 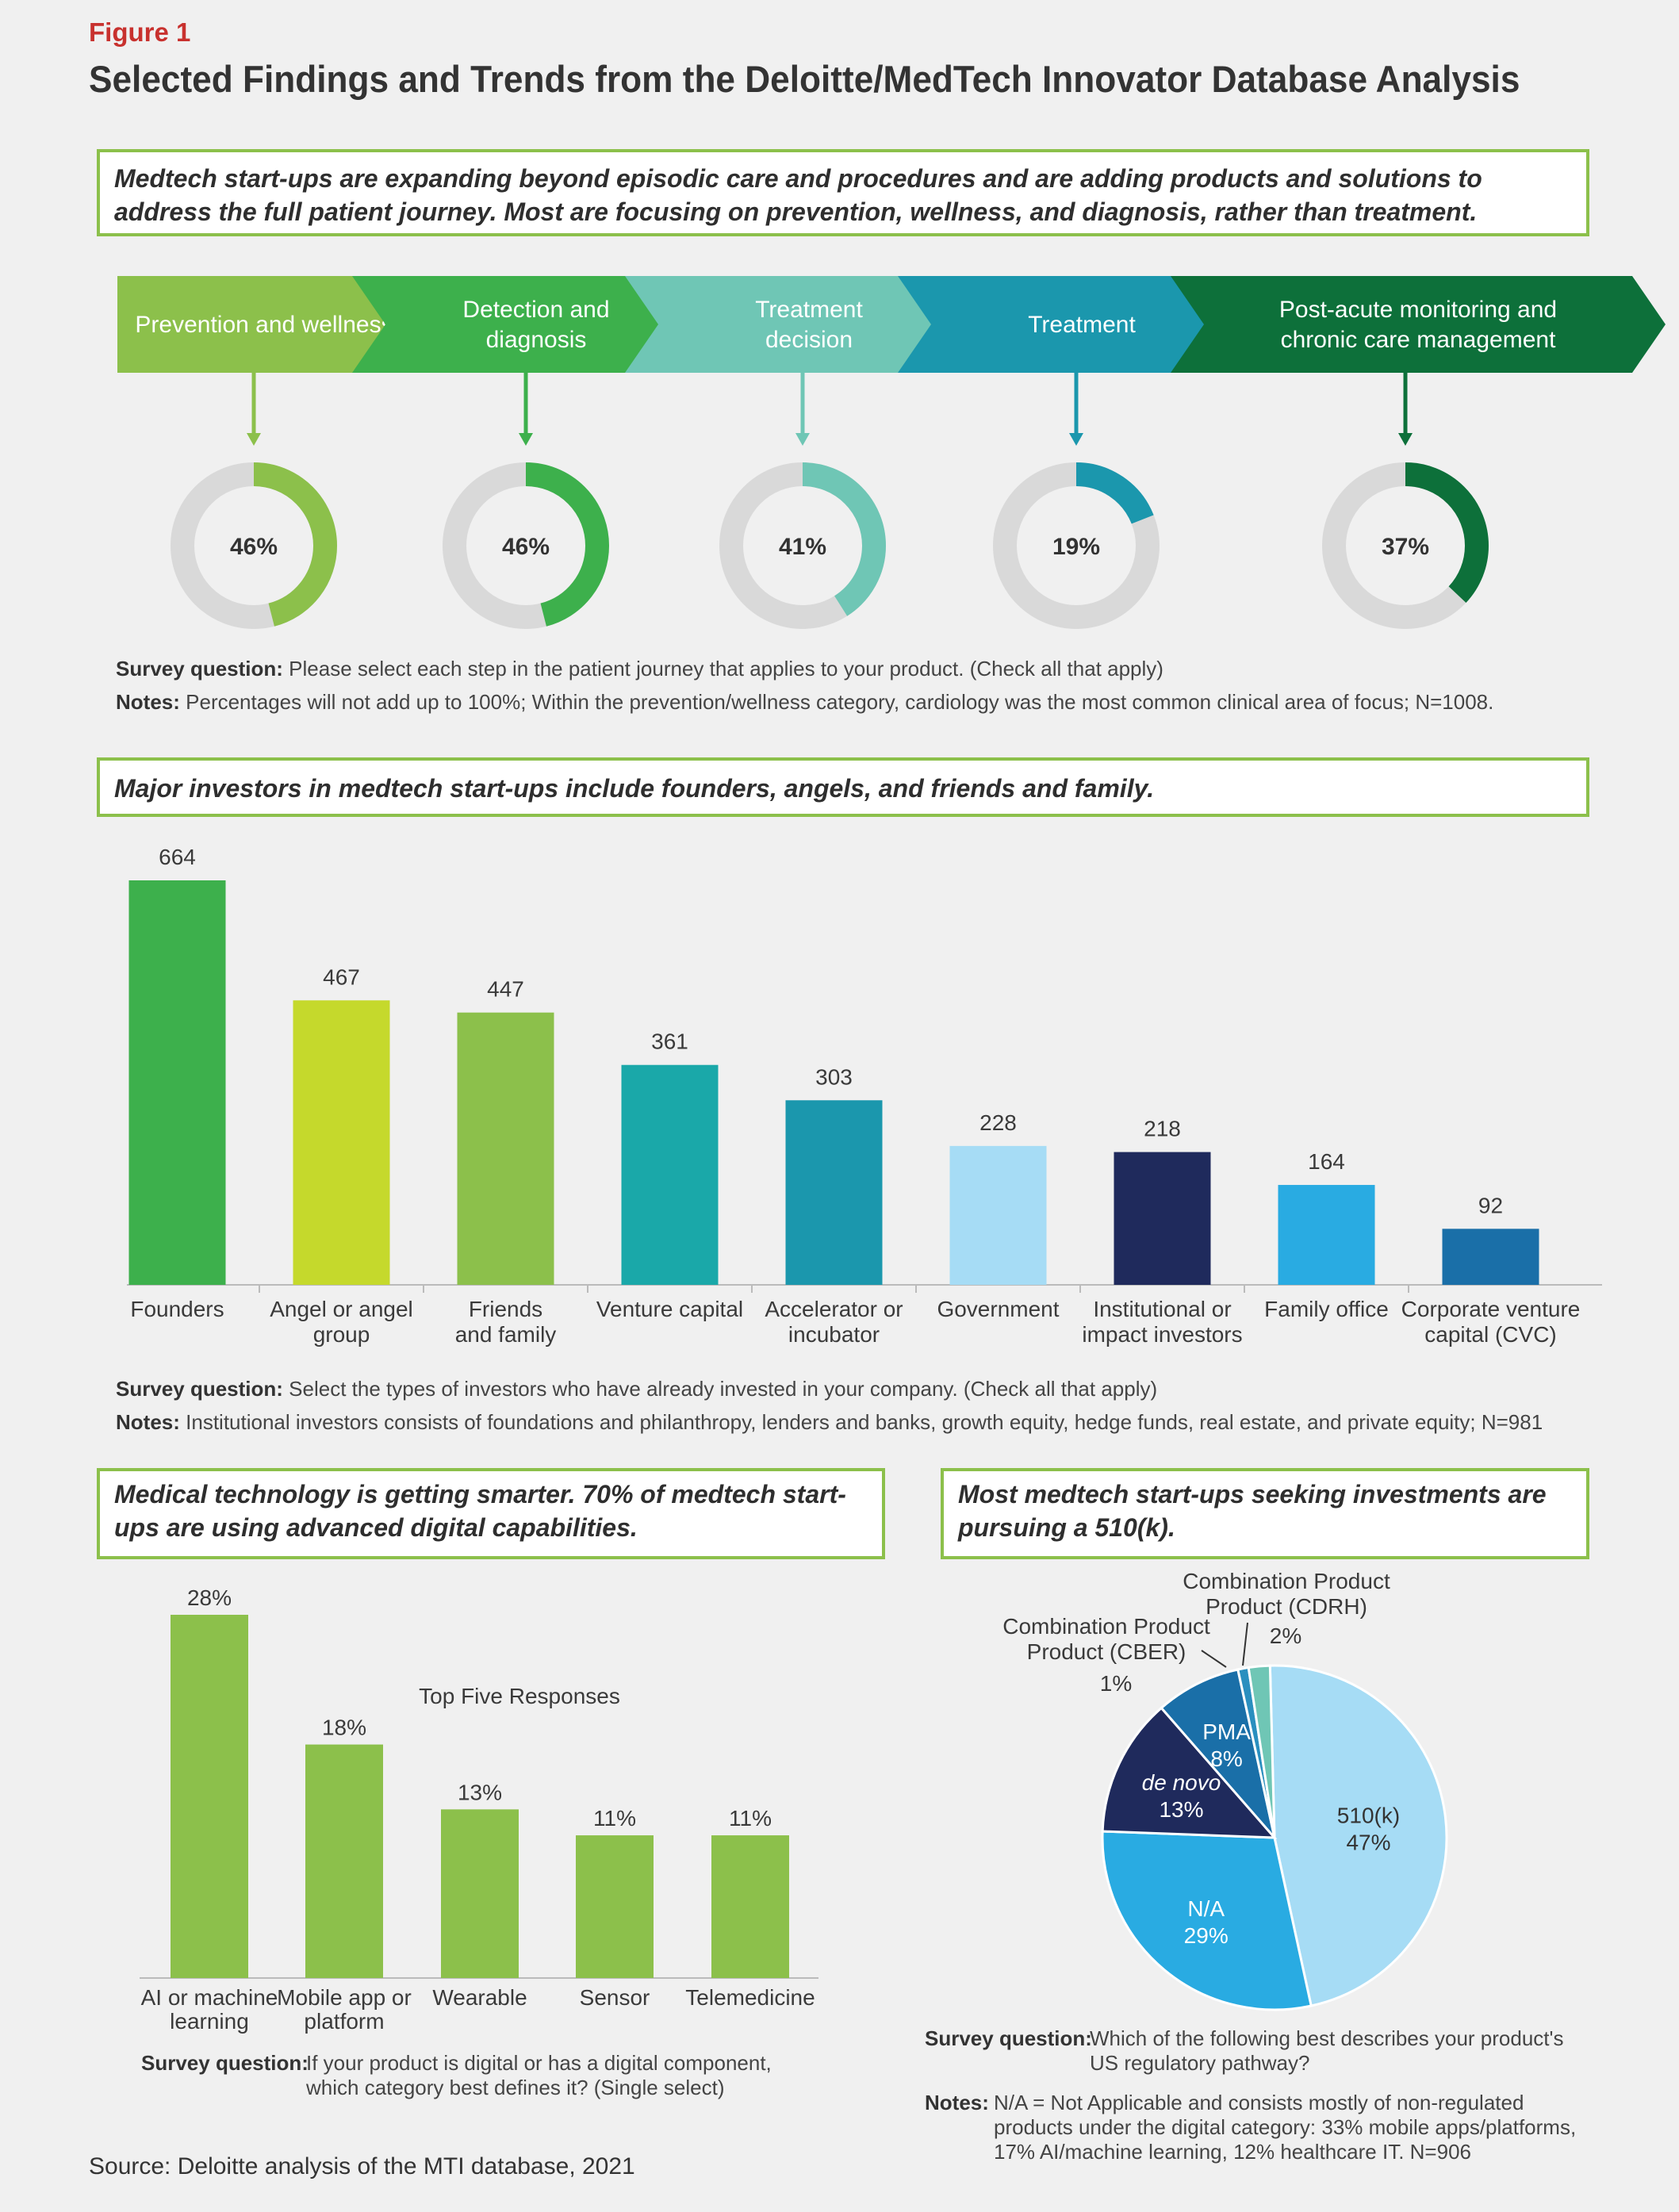 What do you see at coordinates (1490, 1334) in the screenshot?
I see `category-label: capital (CVC)` at bounding box center [1490, 1334].